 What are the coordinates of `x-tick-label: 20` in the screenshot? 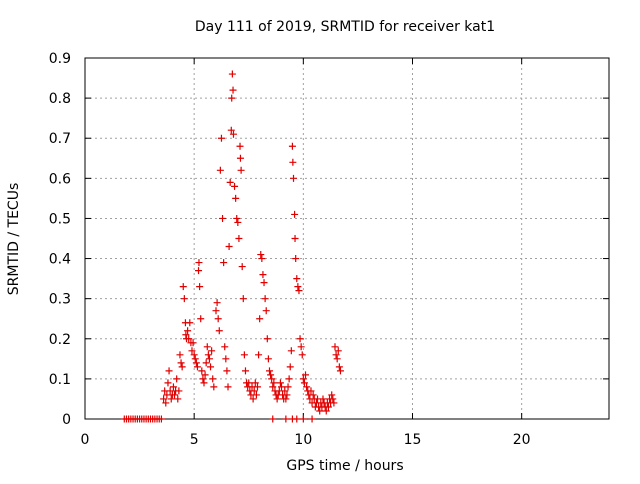 It's located at (522, 440).